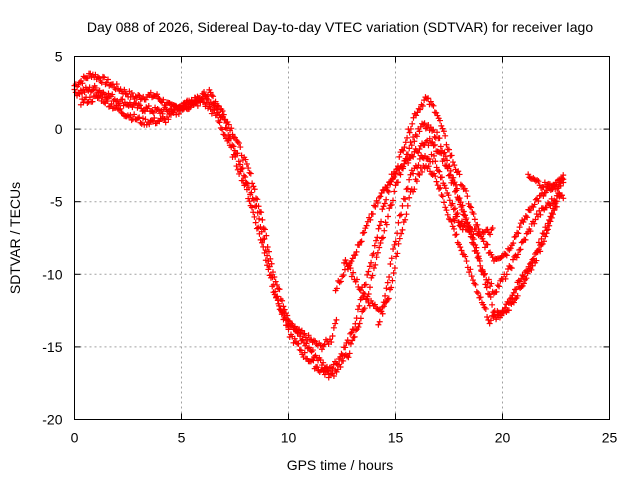 The image size is (640, 480). I want to click on y-tick-label: 0, so click(59, 129).